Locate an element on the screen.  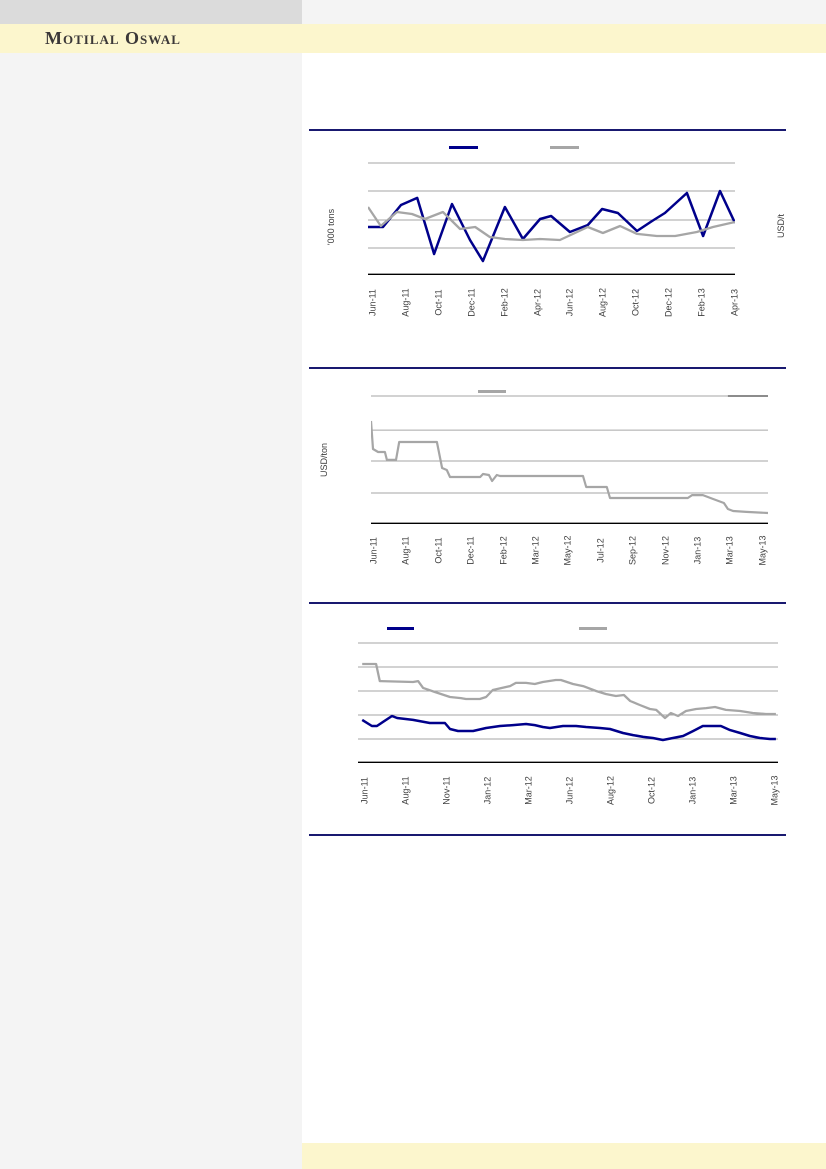
x-tick-label: Nov-12 is located at coordinates (665, 551).